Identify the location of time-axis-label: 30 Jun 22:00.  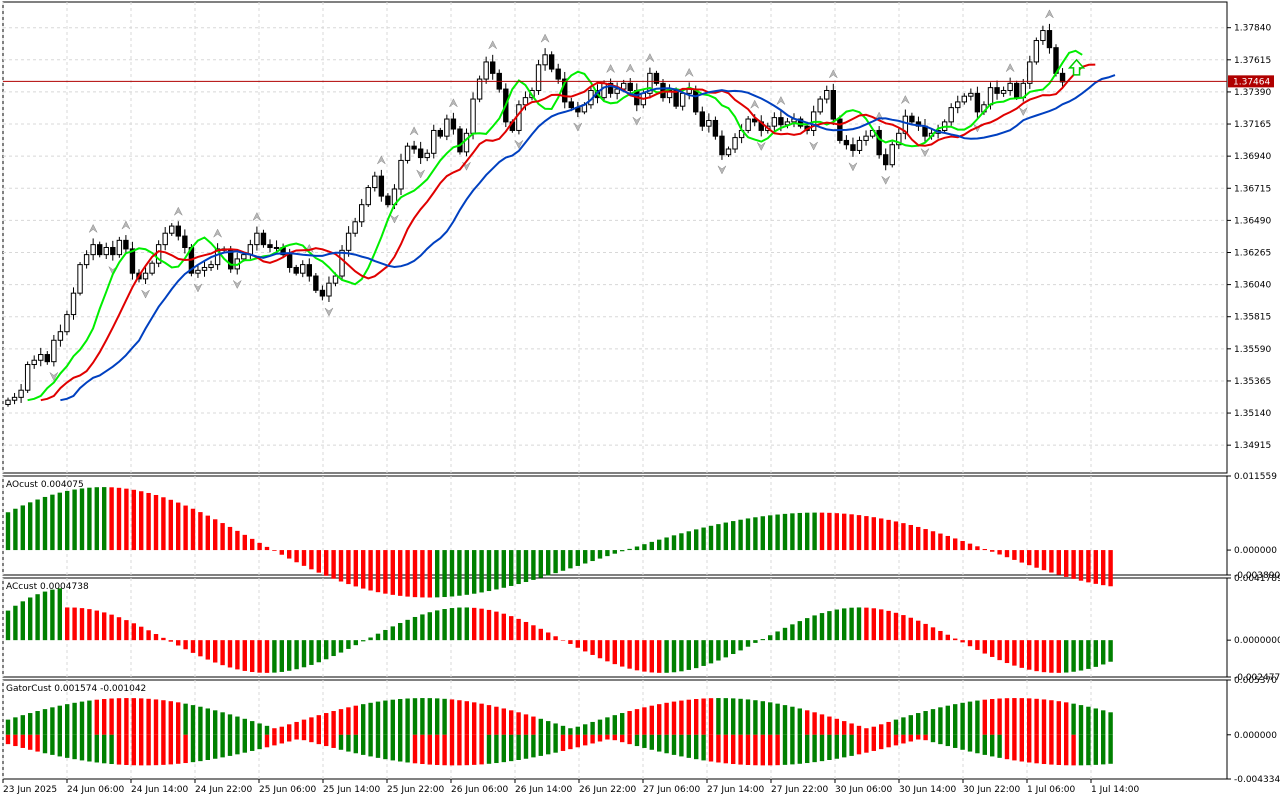
(991, 790).